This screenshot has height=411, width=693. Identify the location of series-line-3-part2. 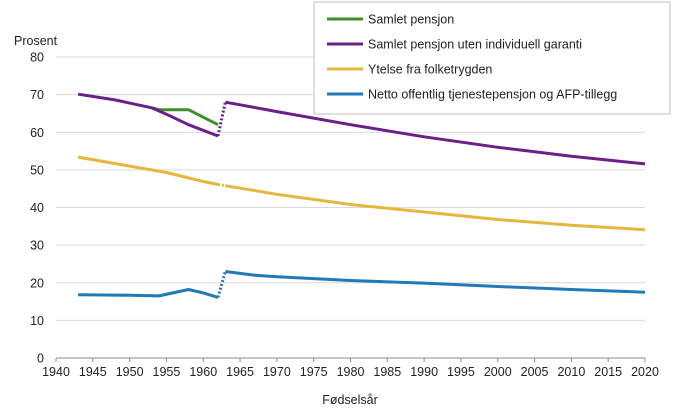
(435, 282).